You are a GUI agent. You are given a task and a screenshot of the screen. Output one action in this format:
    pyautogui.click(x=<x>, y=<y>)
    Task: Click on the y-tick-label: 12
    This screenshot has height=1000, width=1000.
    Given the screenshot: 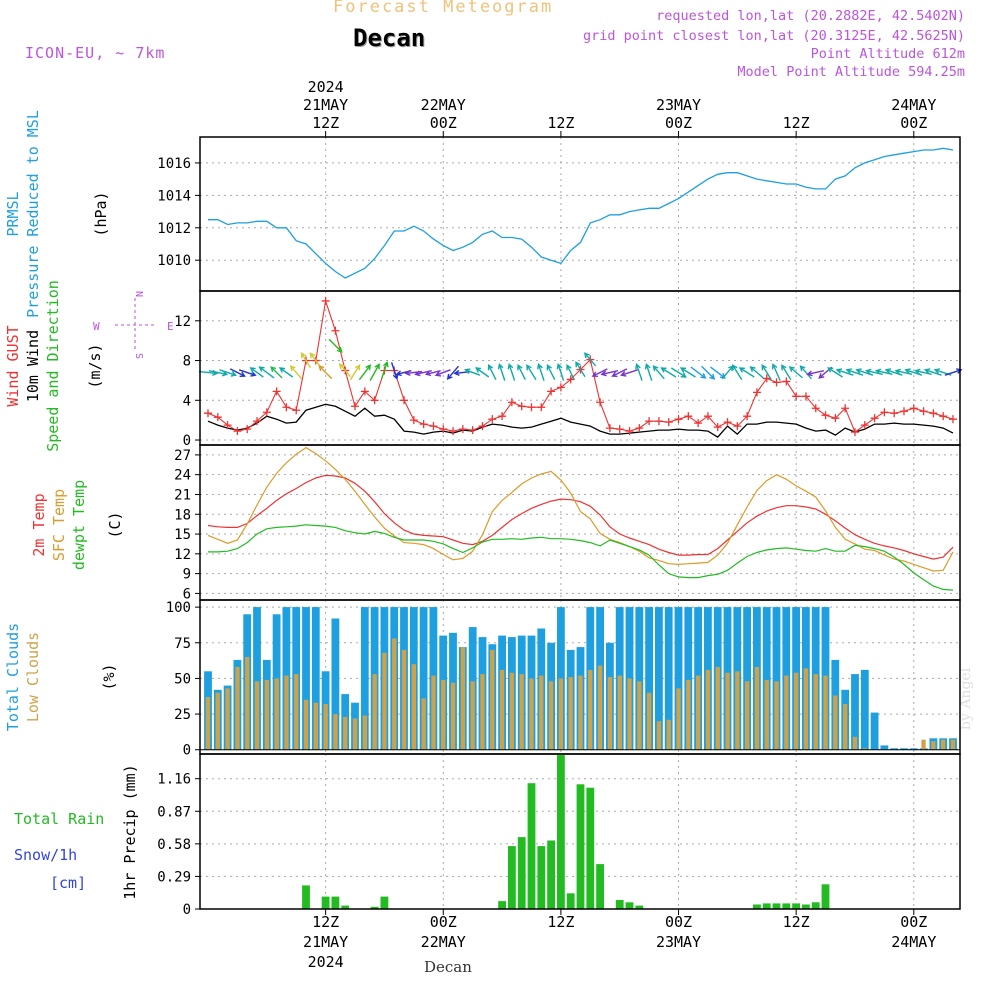 What is the action you would take?
    pyautogui.click(x=182, y=322)
    